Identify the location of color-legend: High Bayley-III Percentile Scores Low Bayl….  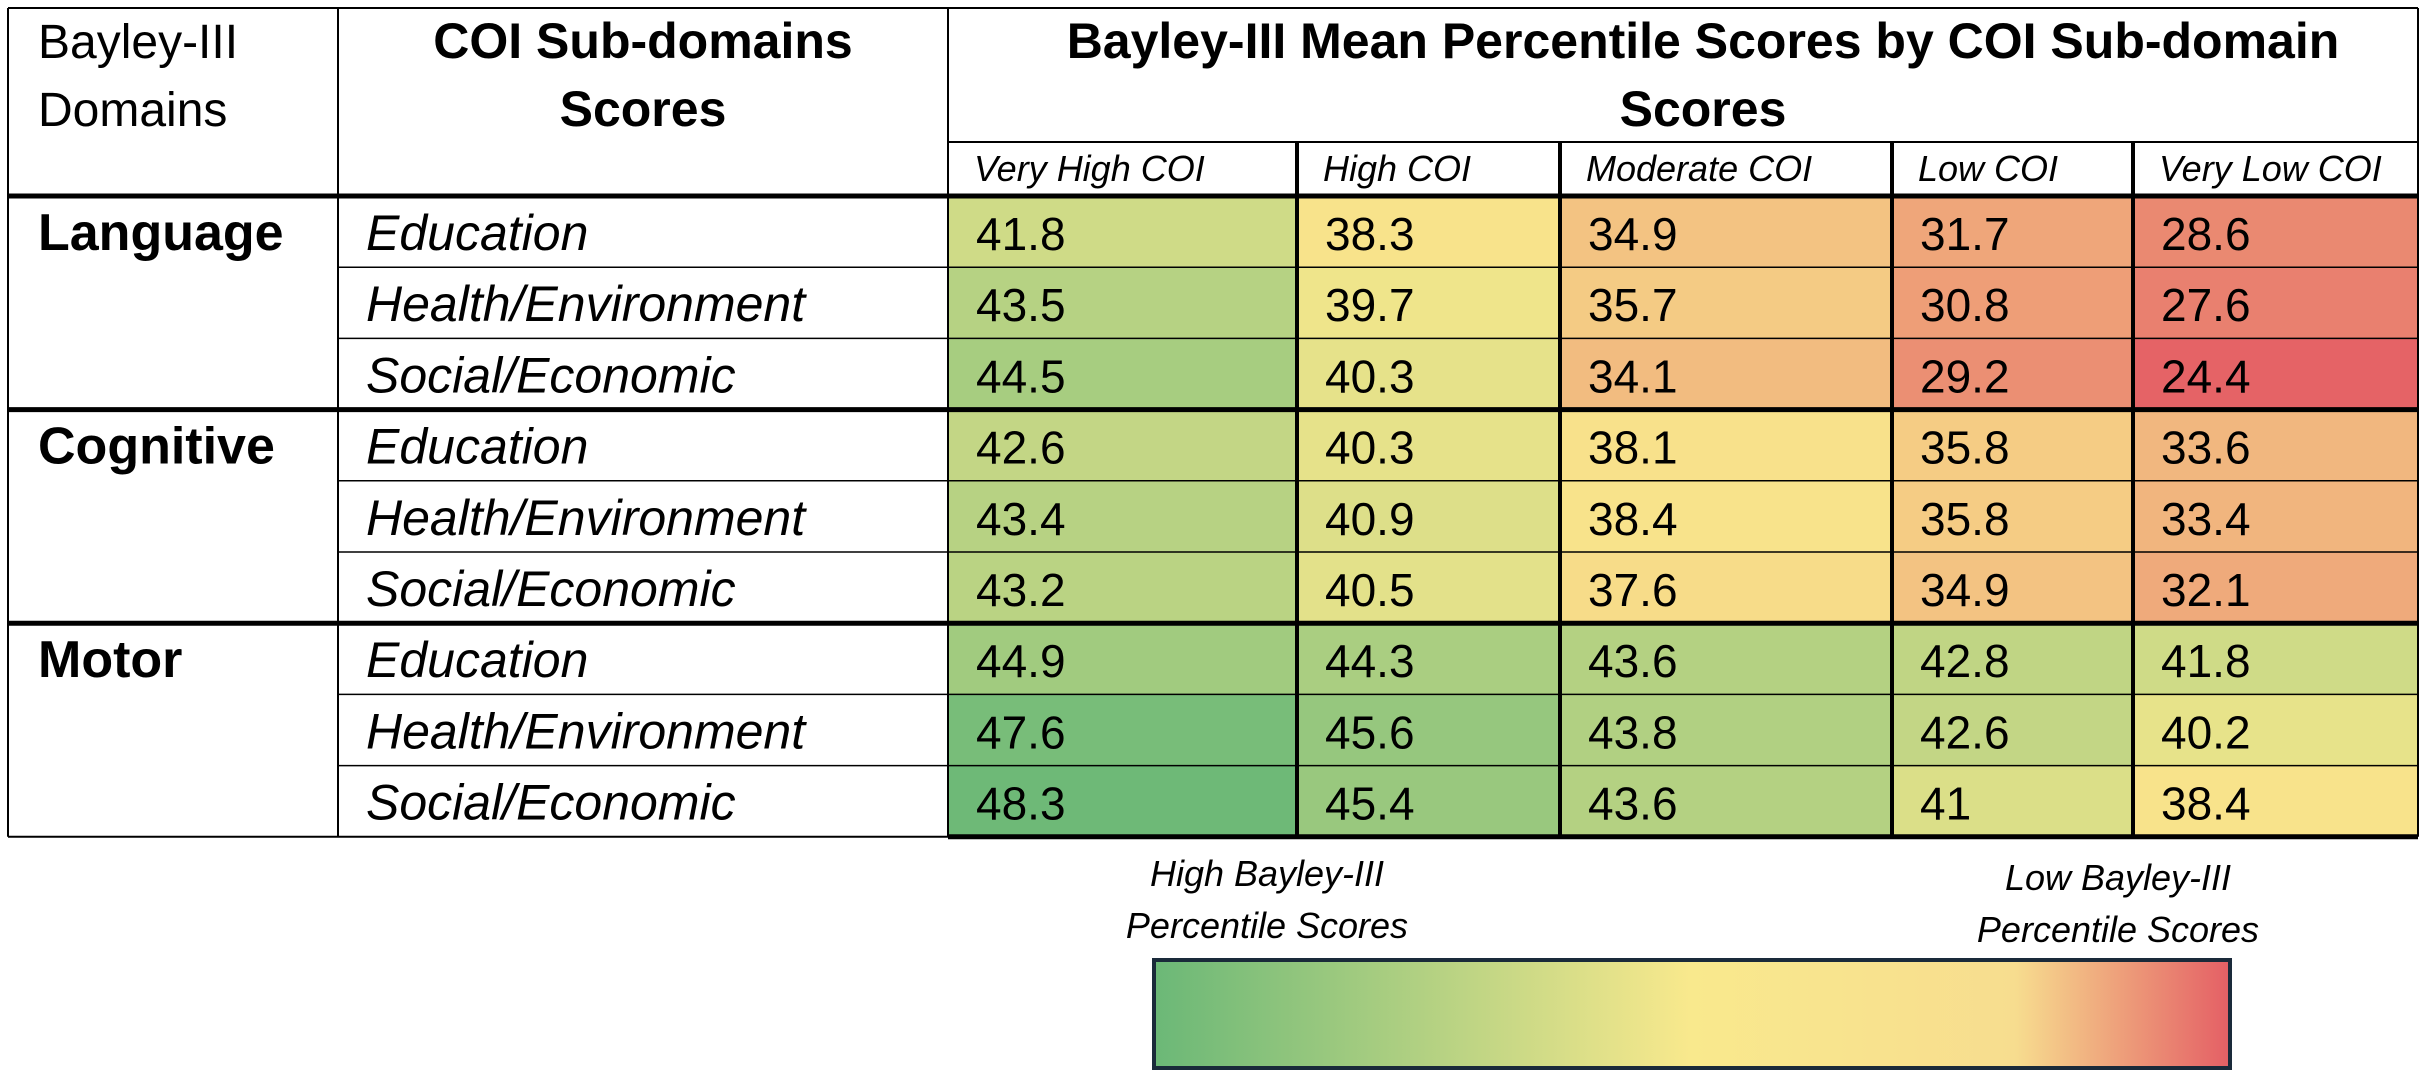
(1692, 961).